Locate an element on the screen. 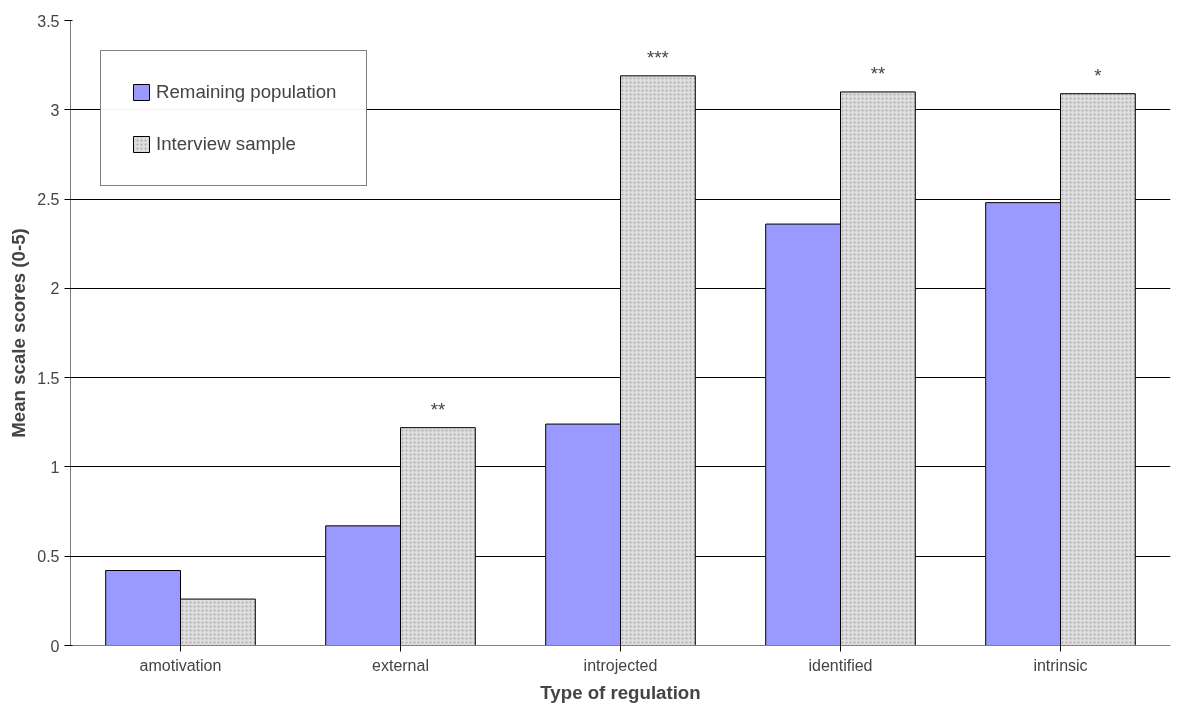 This screenshot has height=723, width=1199. y-tick-label: 0.5 is located at coordinates (48, 557).